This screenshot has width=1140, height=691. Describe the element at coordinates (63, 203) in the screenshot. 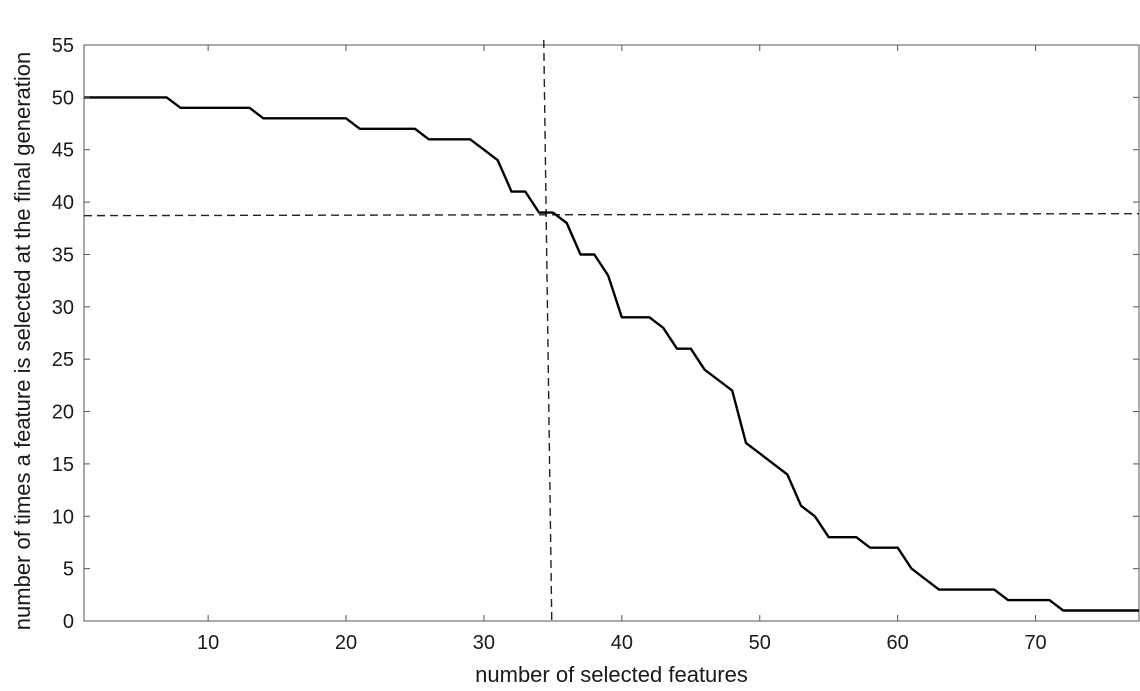

I see `y-tick-label: 40` at that location.